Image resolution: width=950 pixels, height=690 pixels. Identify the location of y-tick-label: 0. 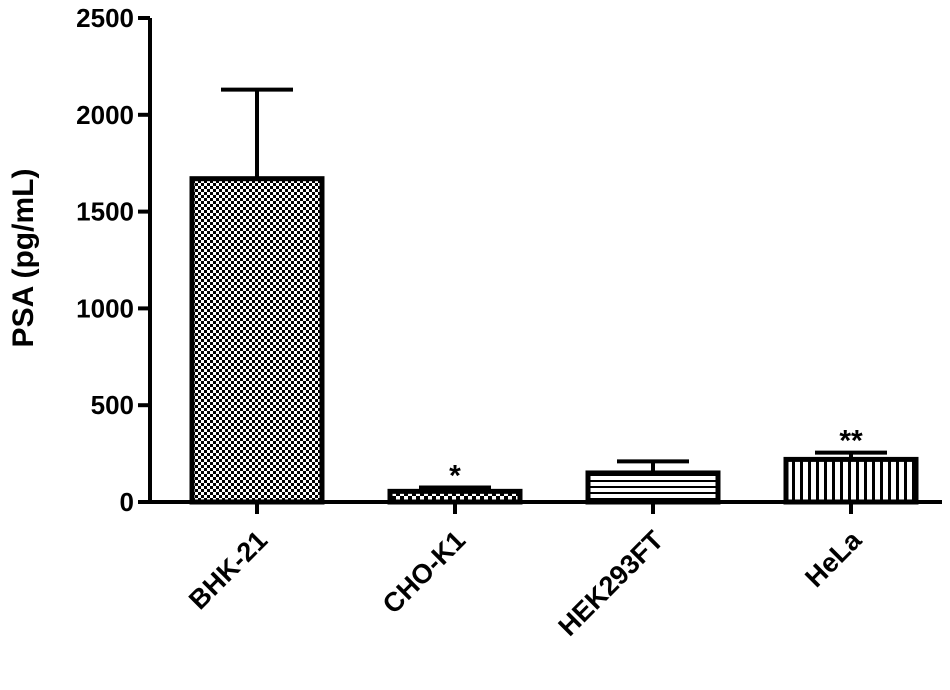
(127, 502).